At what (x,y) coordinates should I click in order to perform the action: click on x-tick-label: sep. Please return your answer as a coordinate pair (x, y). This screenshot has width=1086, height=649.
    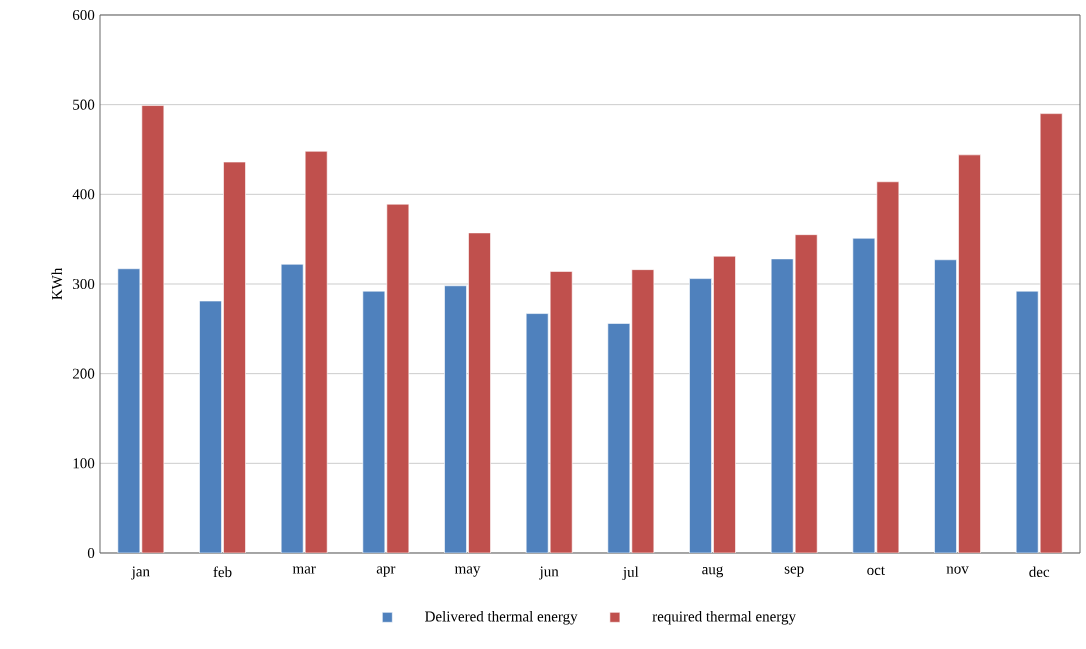
    Looking at the image, I should click on (794, 571).